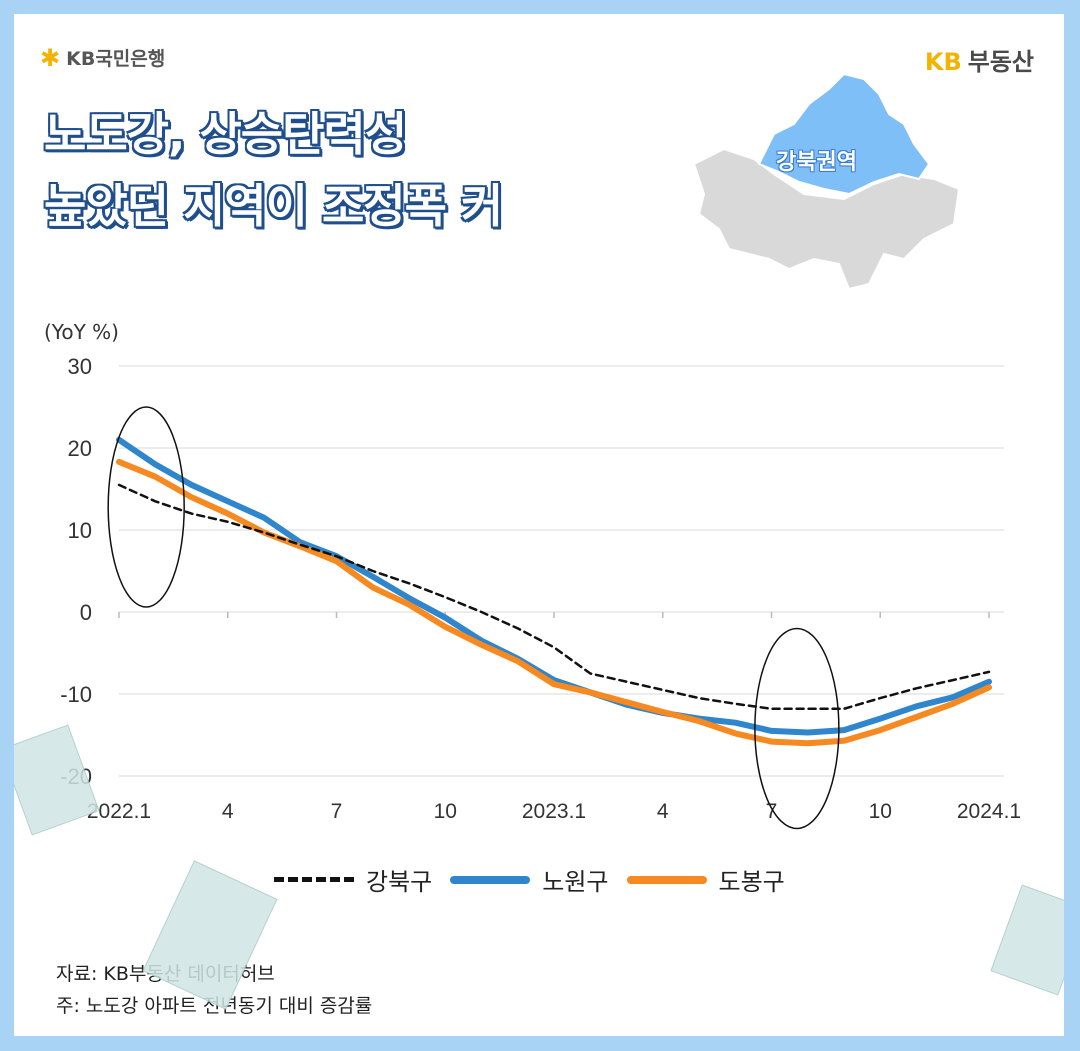  I want to click on legend-label-dobong: 도봉구, so click(751, 882).